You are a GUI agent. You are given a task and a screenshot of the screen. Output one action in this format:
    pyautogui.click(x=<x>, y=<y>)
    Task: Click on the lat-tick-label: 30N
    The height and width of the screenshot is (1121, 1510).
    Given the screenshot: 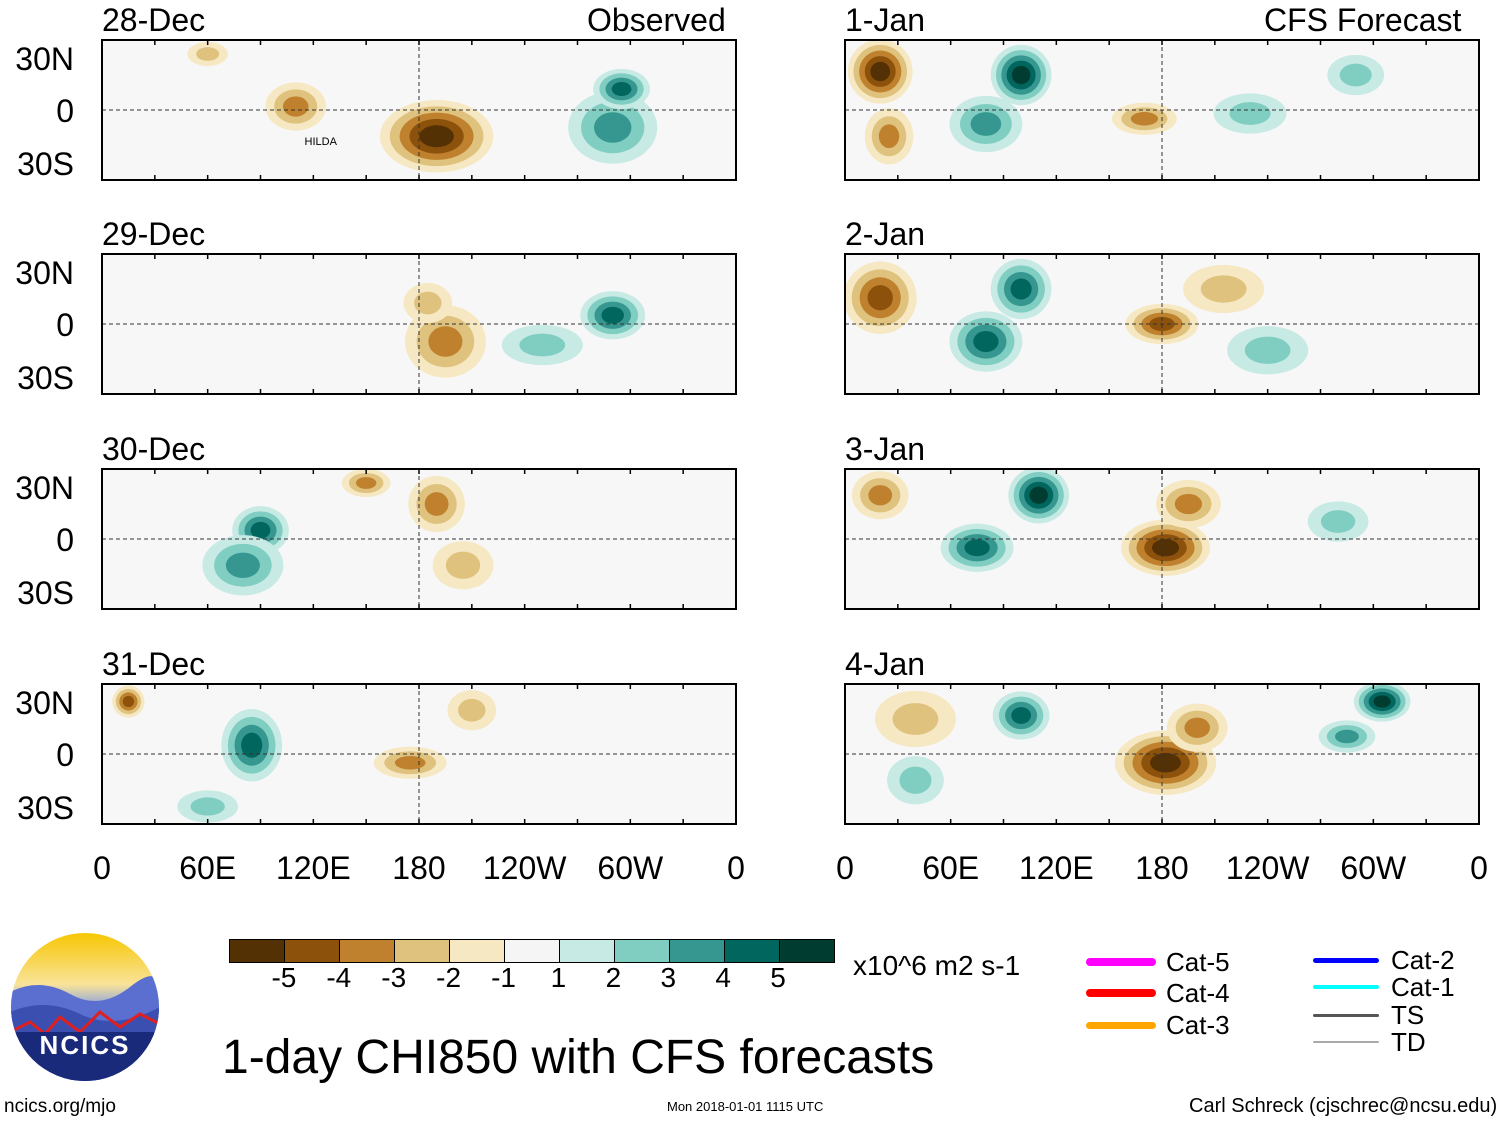 What is the action you would take?
    pyautogui.click(x=44, y=272)
    